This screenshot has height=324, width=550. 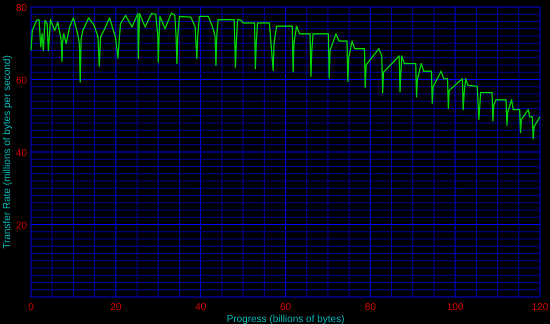 What do you see at coordinates (455, 307) in the screenshot?
I see `x-tick-label: 100` at bounding box center [455, 307].